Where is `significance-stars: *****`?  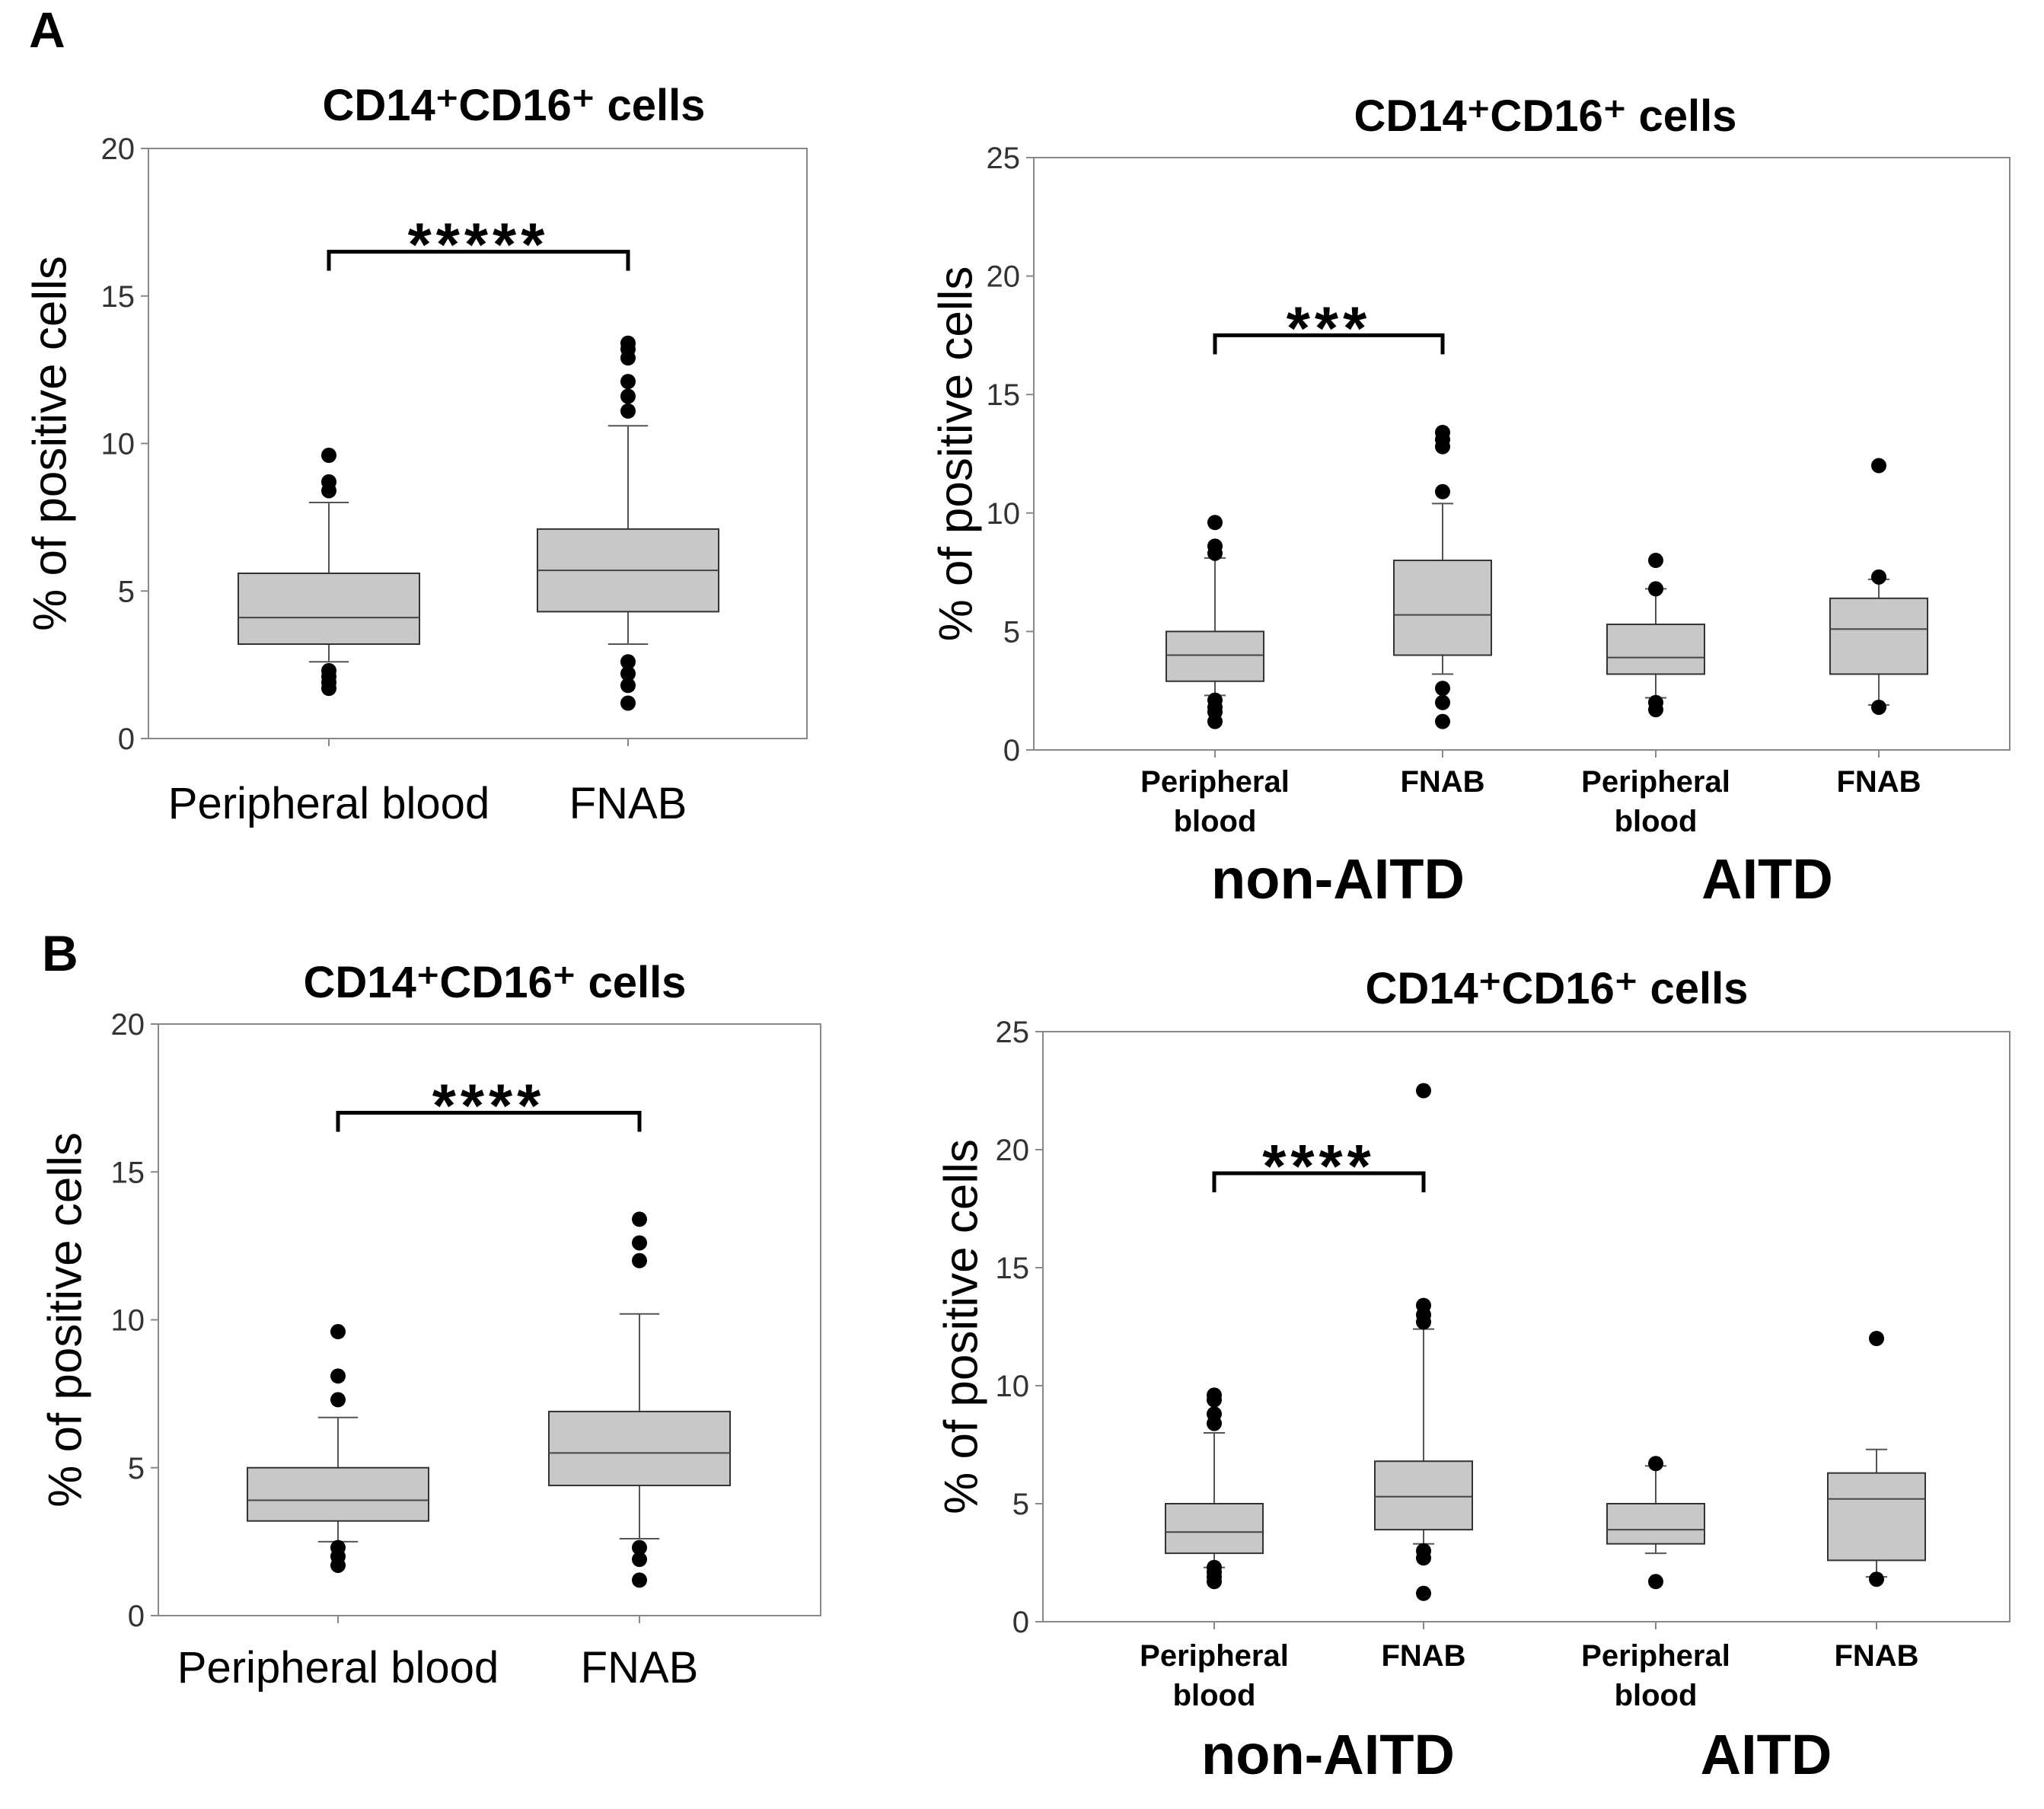 significance-stars: ***** is located at coordinates (479, 245).